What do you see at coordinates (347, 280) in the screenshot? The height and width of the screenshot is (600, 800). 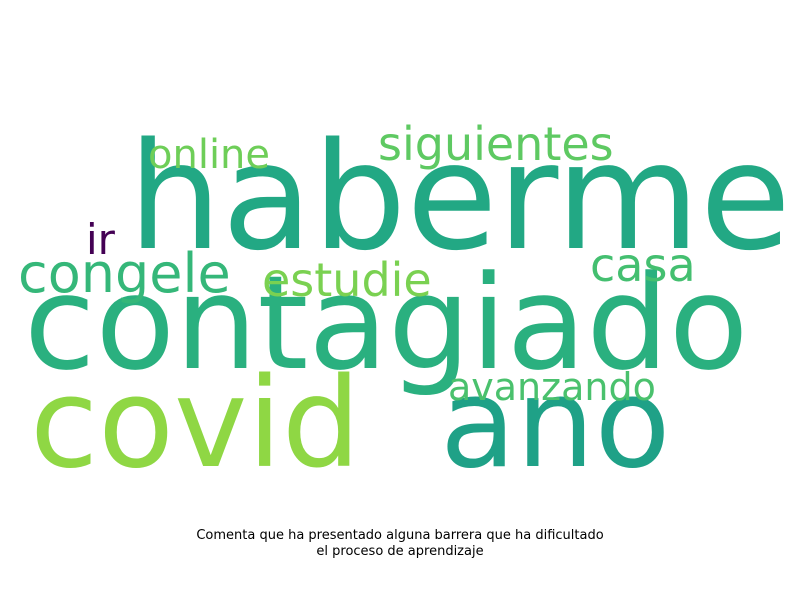 I see `word-estudie: estudie` at bounding box center [347, 280].